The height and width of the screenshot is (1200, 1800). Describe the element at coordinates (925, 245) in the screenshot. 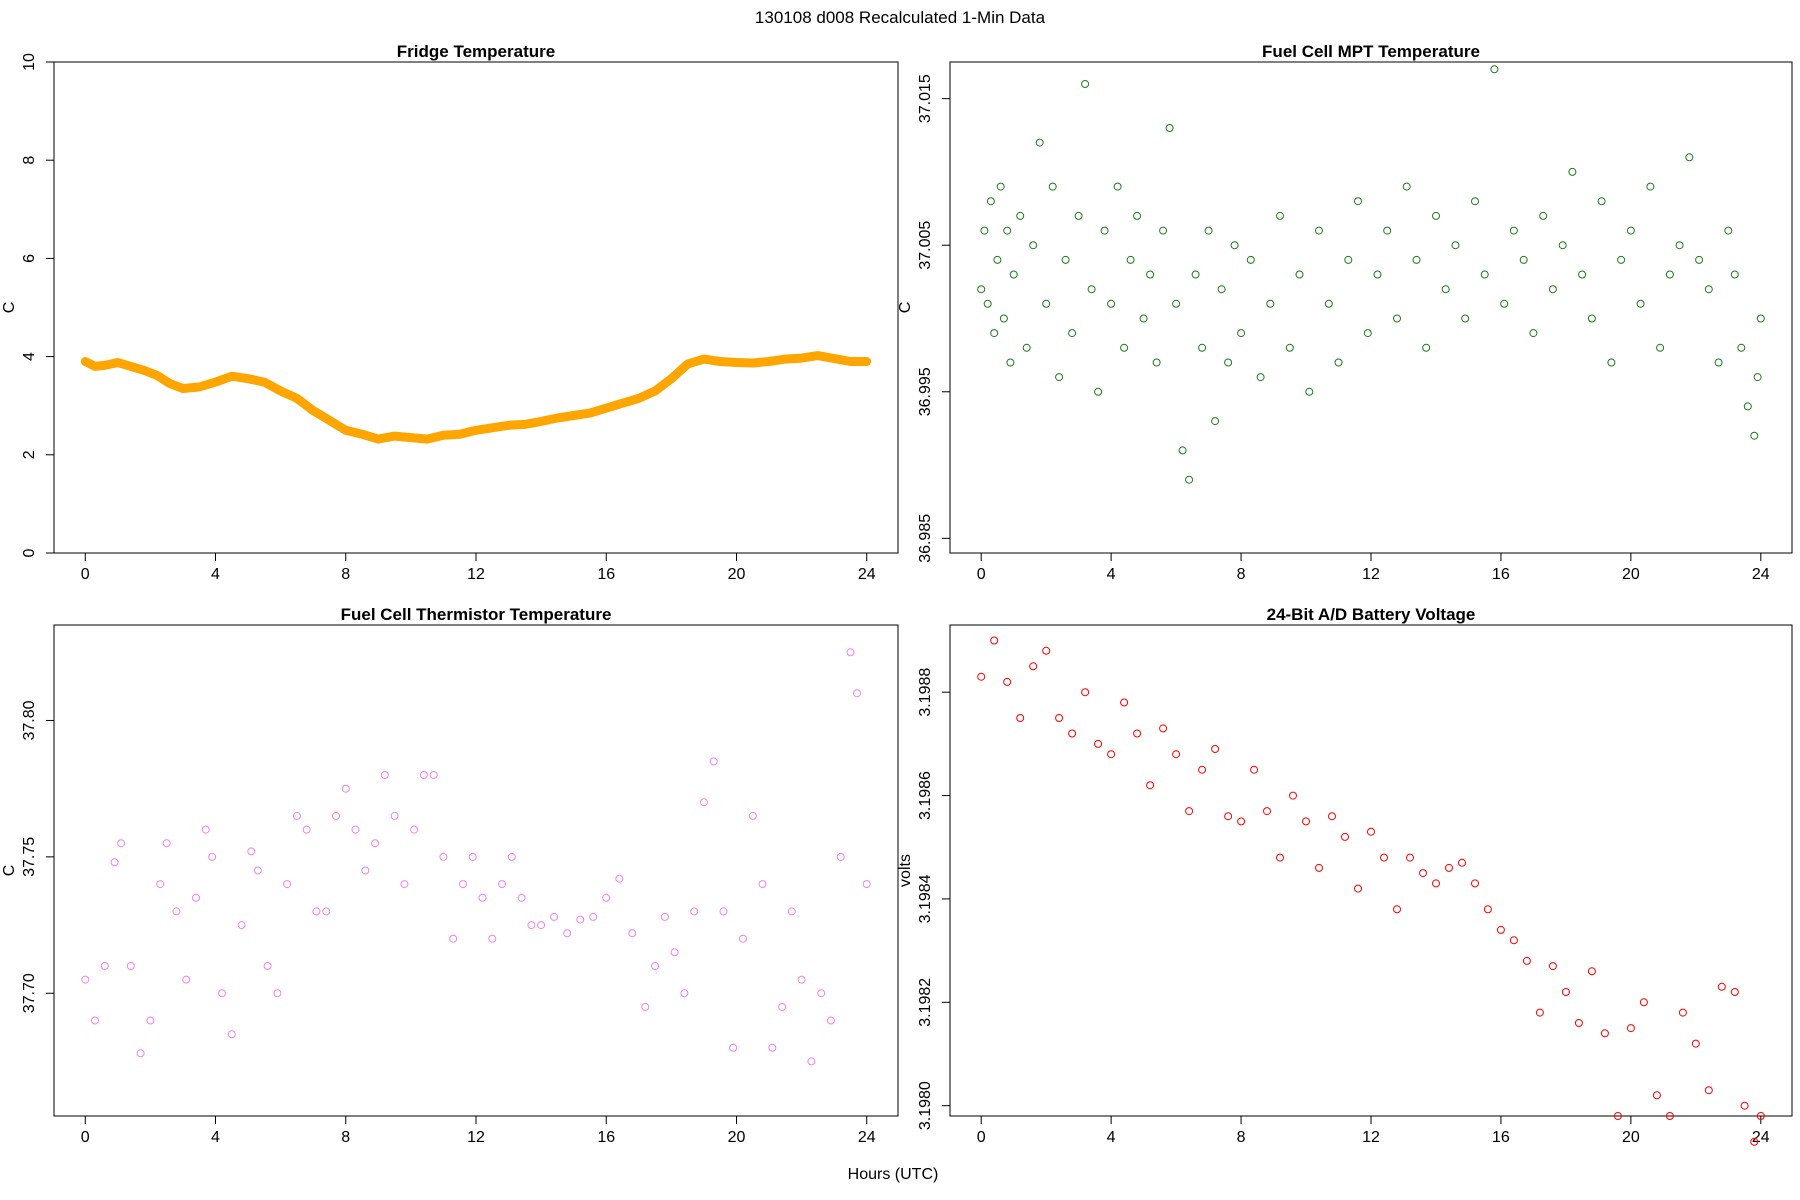

I see `y-tick-label: 37.005` at that location.